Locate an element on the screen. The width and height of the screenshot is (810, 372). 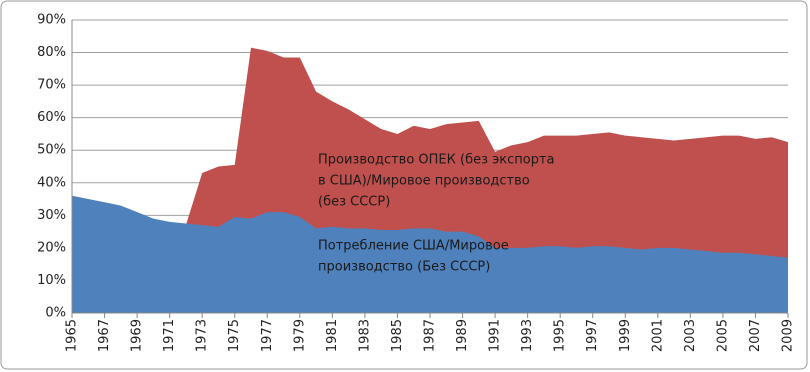
x-tick-label: 2007 is located at coordinates (755, 335).